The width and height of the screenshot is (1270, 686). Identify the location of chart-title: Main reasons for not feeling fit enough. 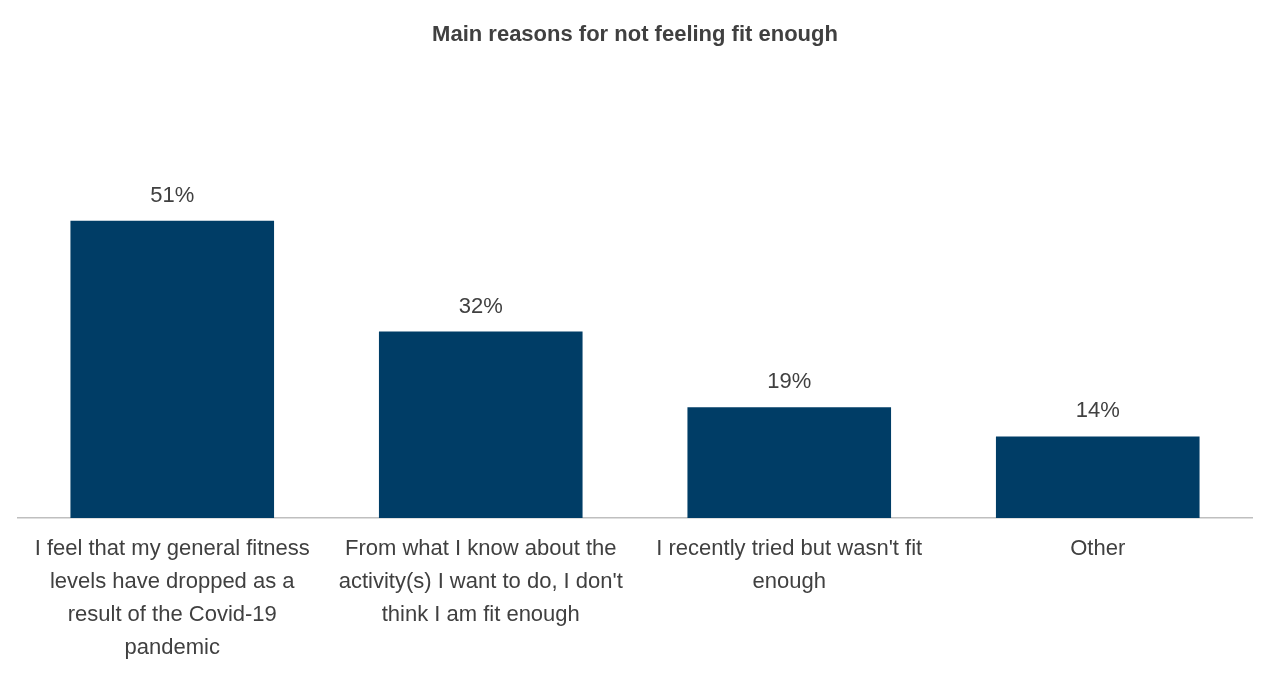
(635, 34).